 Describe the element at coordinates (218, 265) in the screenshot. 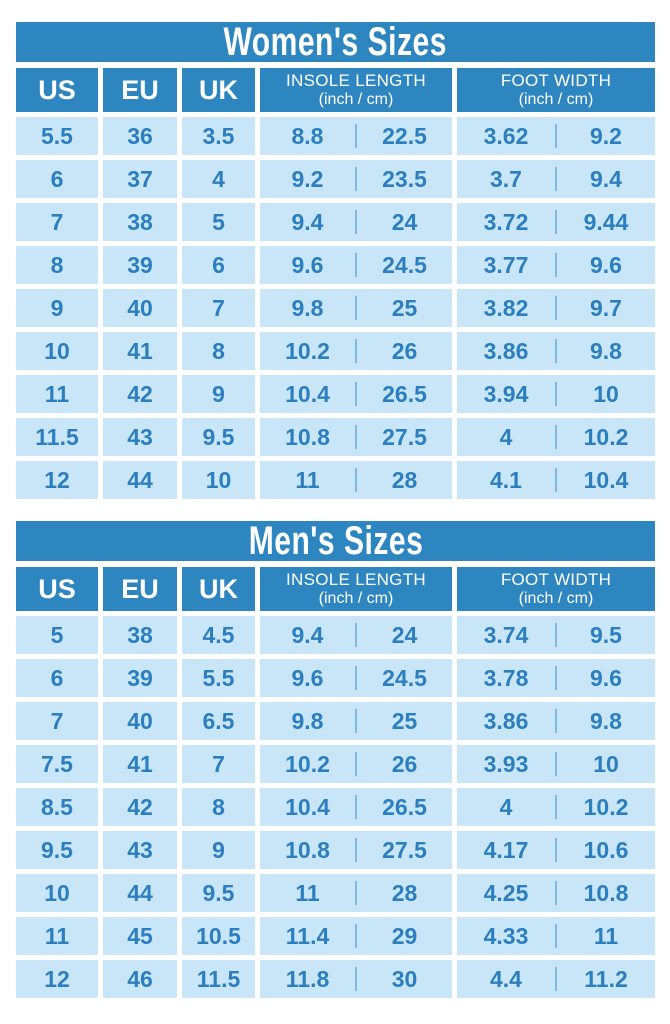

I see `cell-uk: 6` at that location.